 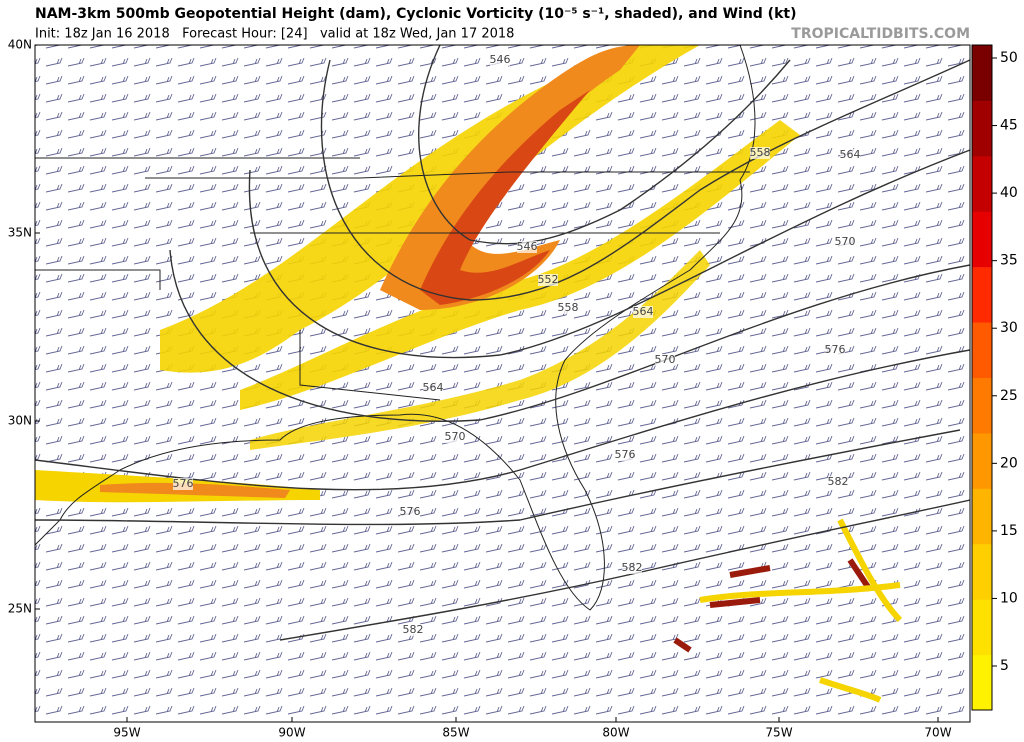 I want to click on longitude-label: 70W, so click(x=937, y=733).